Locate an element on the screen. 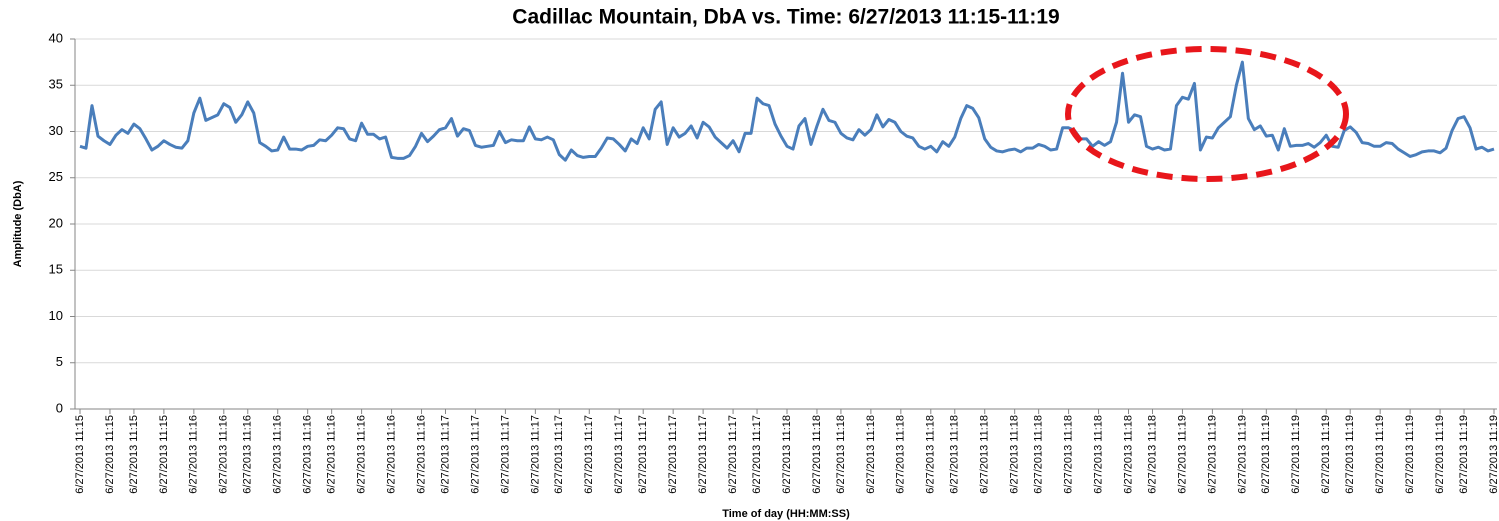 This screenshot has width=1499, height=521. y-tick-label: 25 is located at coordinates (56, 176).